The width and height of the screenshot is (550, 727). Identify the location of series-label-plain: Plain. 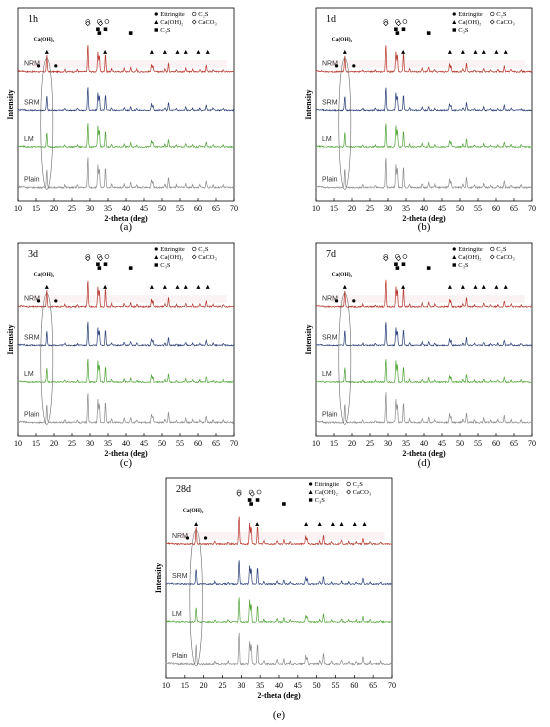
(330, 179).